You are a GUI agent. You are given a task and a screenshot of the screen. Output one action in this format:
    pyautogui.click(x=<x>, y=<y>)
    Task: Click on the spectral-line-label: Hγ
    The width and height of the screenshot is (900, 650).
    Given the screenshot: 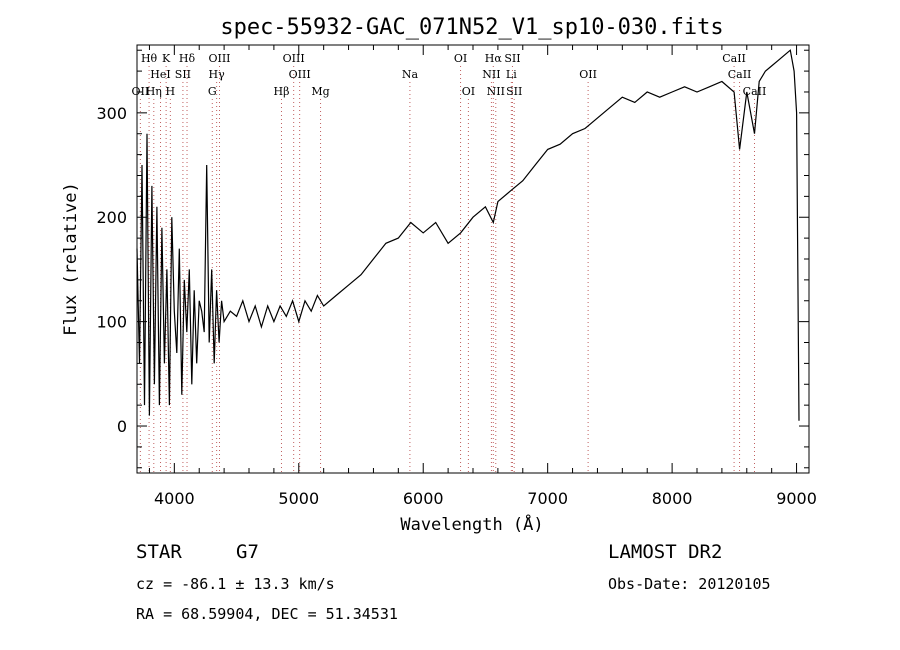 What is the action you would take?
    pyautogui.click(x=217, y=74)
    